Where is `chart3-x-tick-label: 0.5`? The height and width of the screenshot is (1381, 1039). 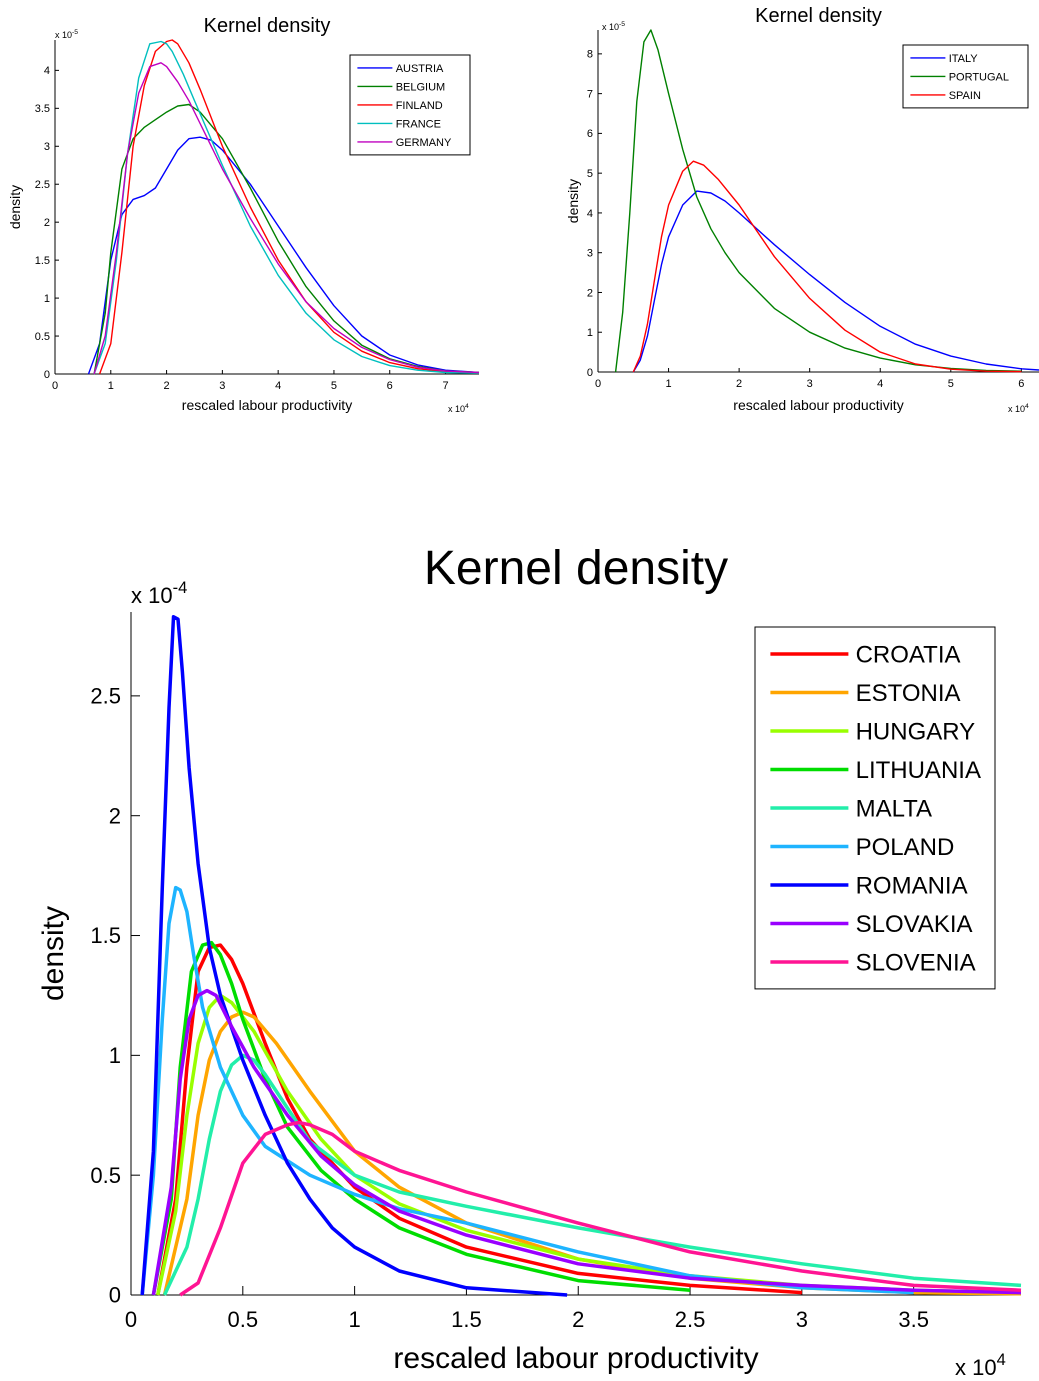
chart3-x-tick-label: 0.5 is located at coordinates (243, 1319).